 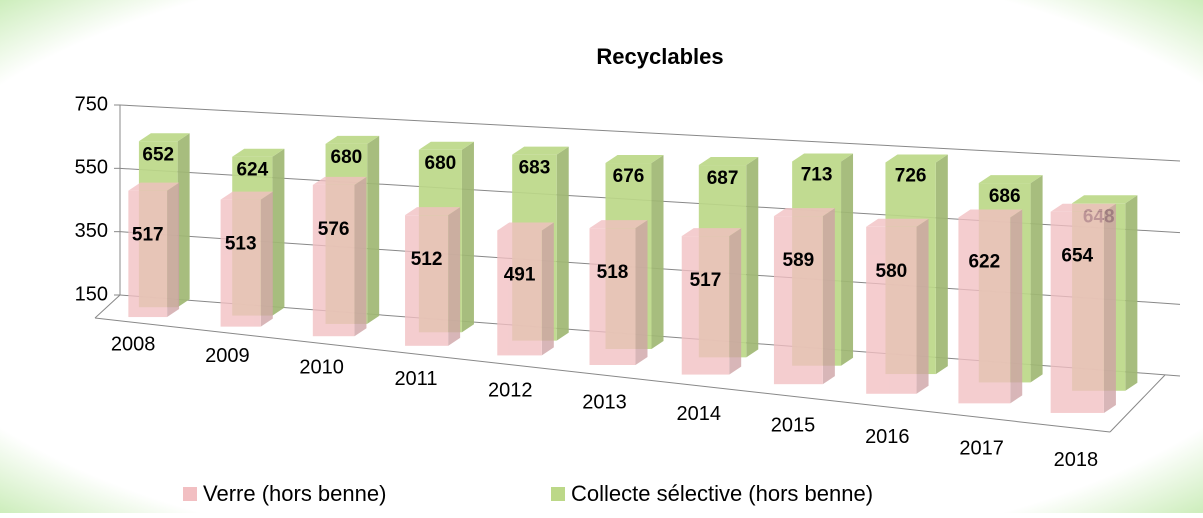 I want to click on value-label: 513, so click(x=241, y=244).